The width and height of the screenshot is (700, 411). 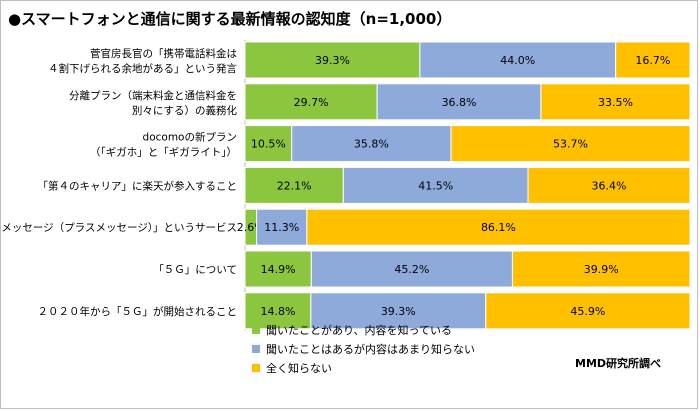 I want to click on data-label: 86.1%, so click(x=498, y=227).